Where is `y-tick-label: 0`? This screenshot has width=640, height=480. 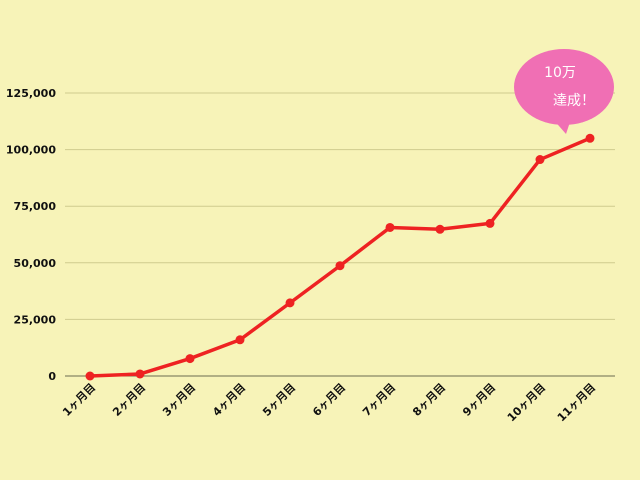
y-tick-label: 0 is located at coordinates (52, 376).